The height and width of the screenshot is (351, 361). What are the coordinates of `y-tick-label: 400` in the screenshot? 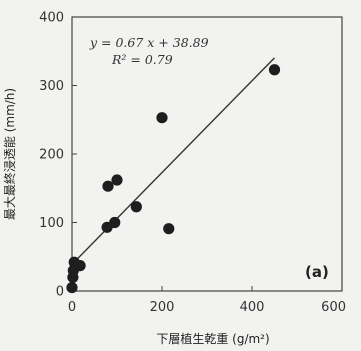 It's located at (51, 18).